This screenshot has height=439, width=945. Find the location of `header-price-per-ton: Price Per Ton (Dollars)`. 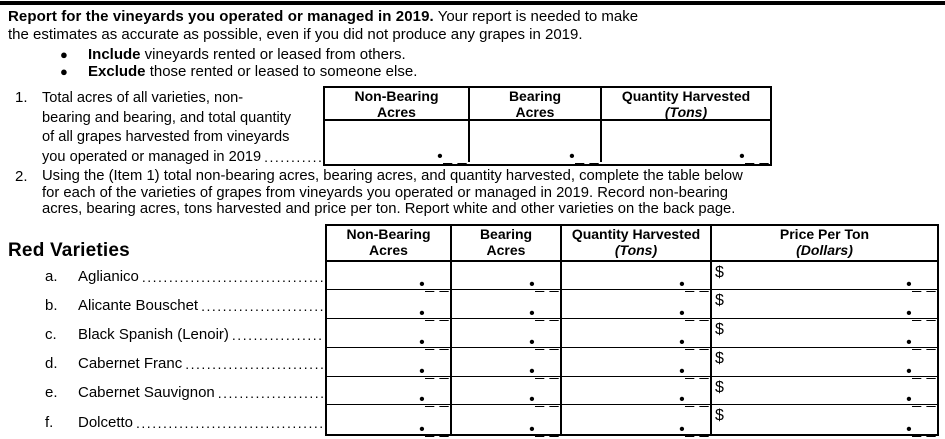

header-price-per-ton: Price Per Ton (Dollars) is located at coordinates (824, 243).